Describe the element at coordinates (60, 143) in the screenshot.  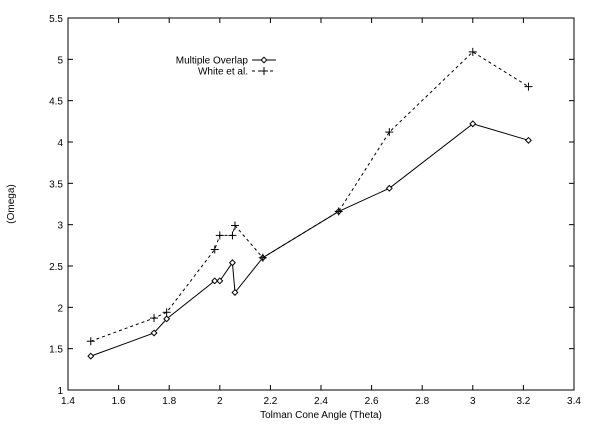
I see `y-tick-label: 4` at that location.